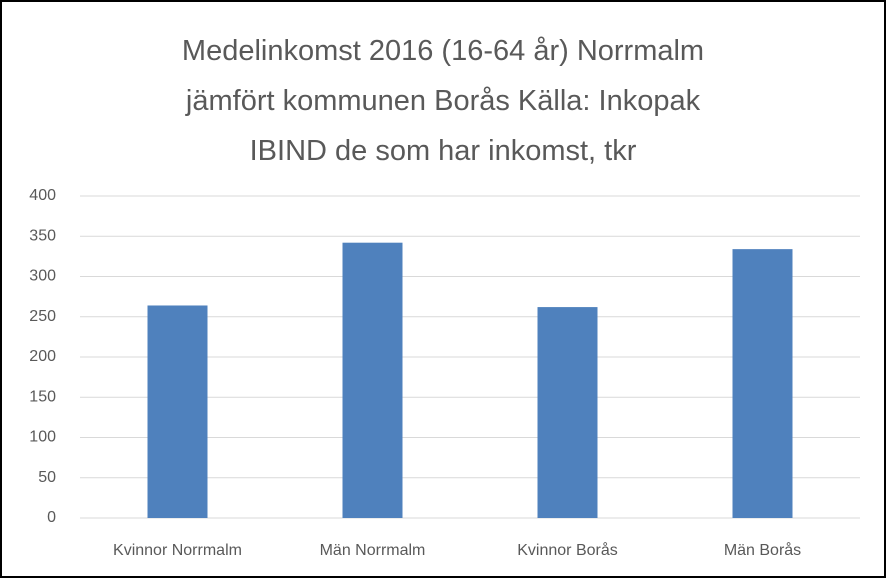 Image resolution: width=886 pixels, height=578 pixels. Describe the element at coordinates (762, 550) in the screenshot. I see `x-tick-label: Män Borås` at that location.